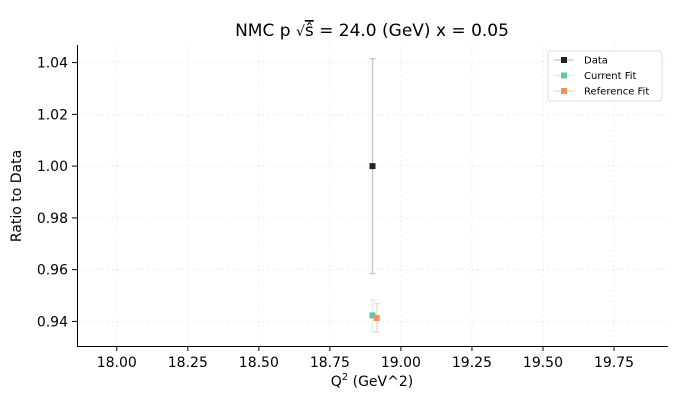 The width and height of the screenshot is (677, 408). What do you see at coordinates (117, 363) in the screenshot?
I see `x-tick-label: 18.00` at bounding box center [117, 363].